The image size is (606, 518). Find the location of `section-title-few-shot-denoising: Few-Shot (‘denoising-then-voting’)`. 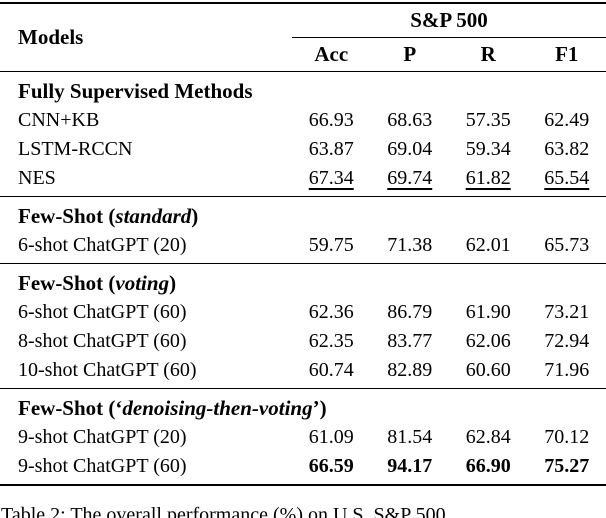

section-title-few-shot-denoising: Few-Shot (‘denoising-then-voting’) is located at coordinates (303, 405).